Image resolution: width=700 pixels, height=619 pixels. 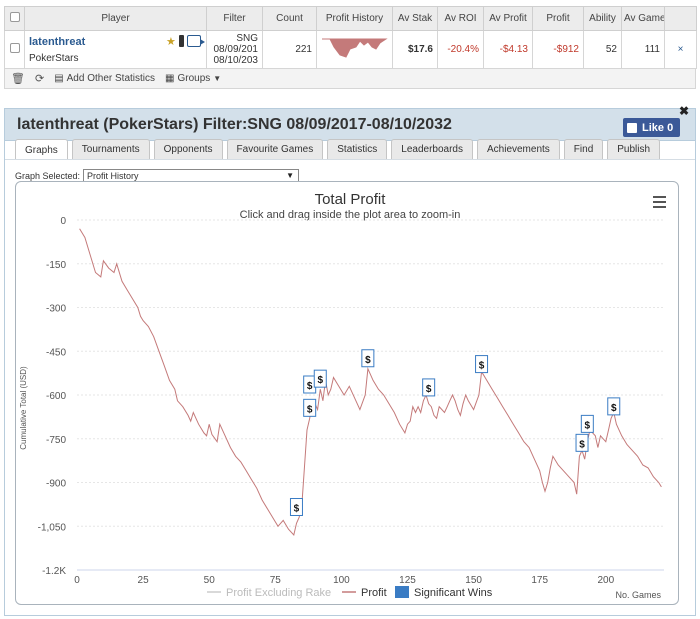 I want to click on tab-find: Find, so click(x=583, y=149).